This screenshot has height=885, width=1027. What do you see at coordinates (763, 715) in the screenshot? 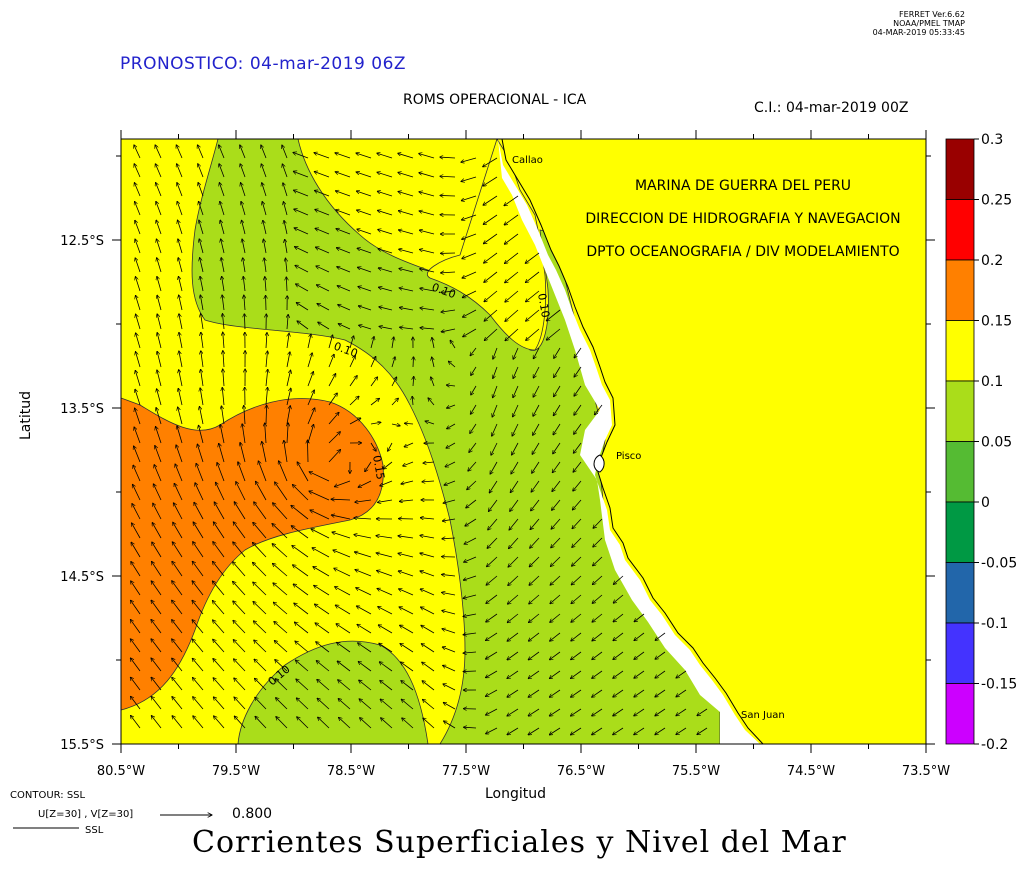
I see `place-label-san-juan: San Juan` at bounding box center [763, 715].